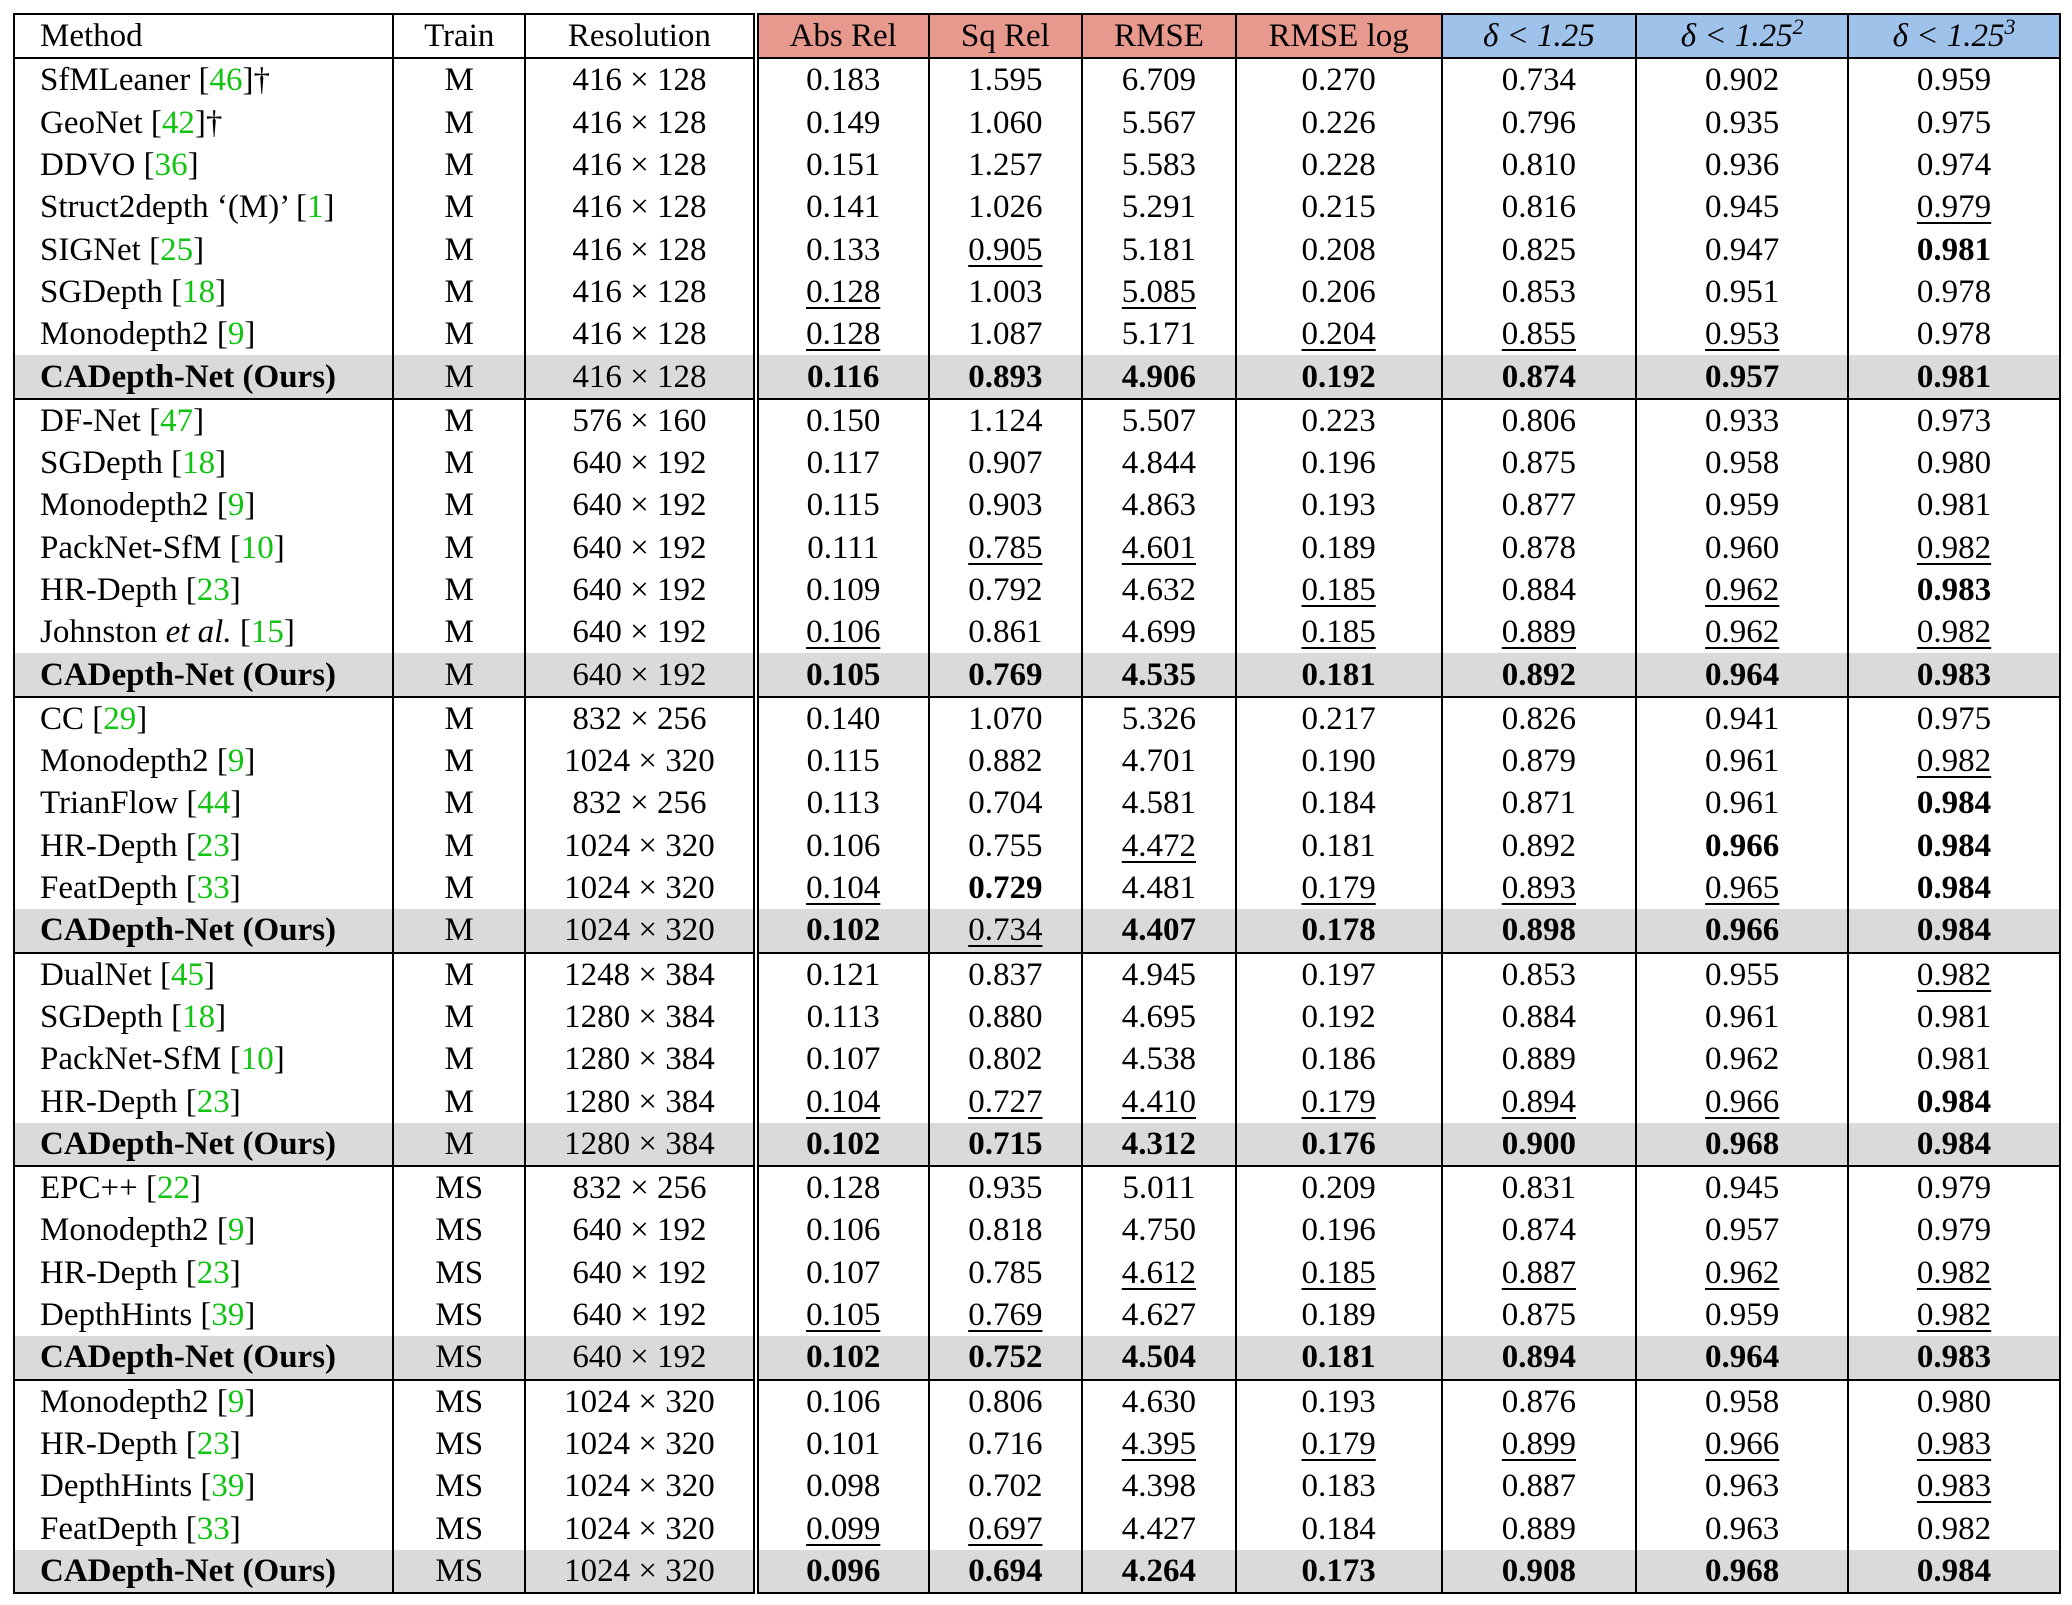 Image resolution: width=2072 pixels, height=1605 pixels. Describe the element at coordinates (1159, 547) in the screenshot. I see `rmse-value: 4.601` at that location.